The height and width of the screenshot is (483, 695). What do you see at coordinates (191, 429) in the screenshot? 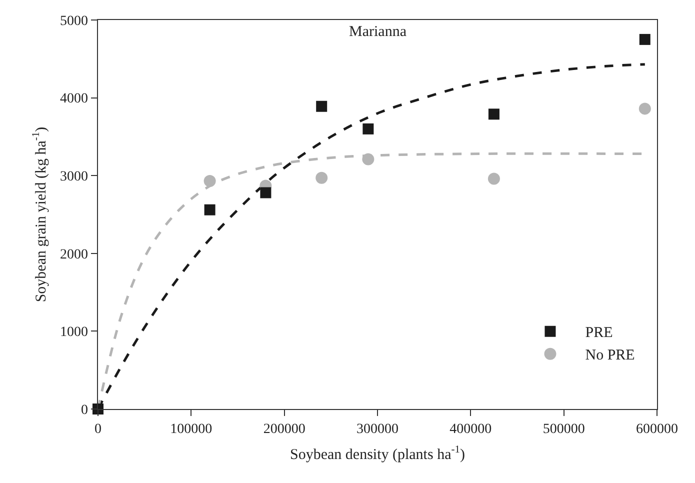
I see `x-tick-label: 100000` at bounding box center [191, 429].